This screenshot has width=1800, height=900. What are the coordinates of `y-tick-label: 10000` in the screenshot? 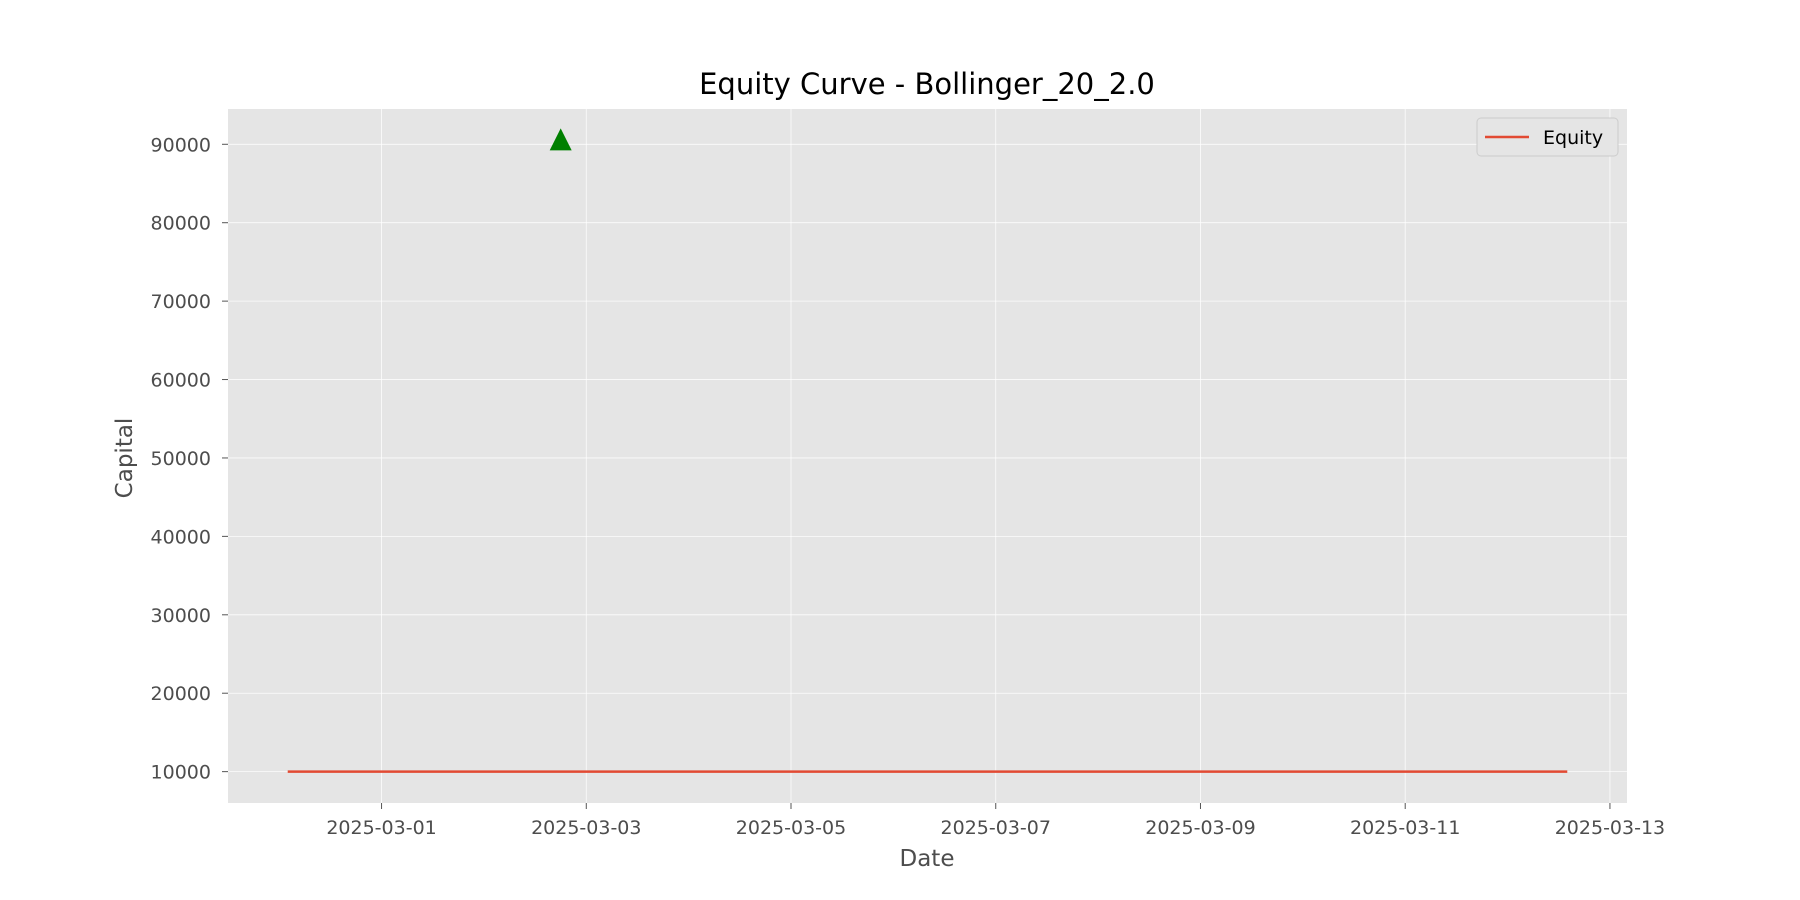 It's located at (181, 773).